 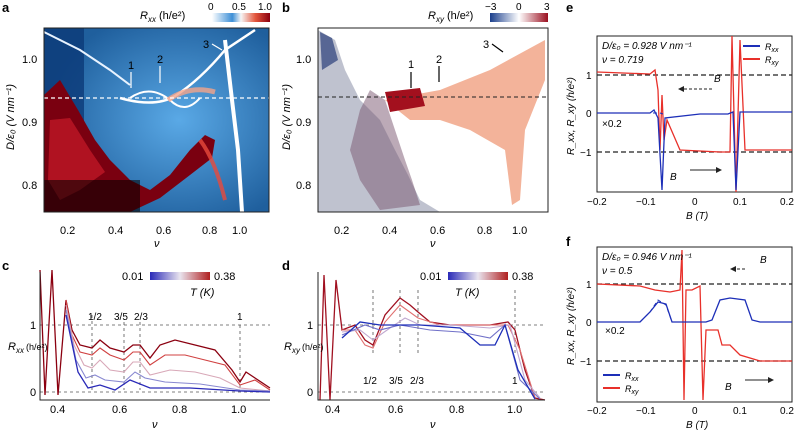 I want to click on panel-c-frac-2: 2/3, so click(x=141, y=317).